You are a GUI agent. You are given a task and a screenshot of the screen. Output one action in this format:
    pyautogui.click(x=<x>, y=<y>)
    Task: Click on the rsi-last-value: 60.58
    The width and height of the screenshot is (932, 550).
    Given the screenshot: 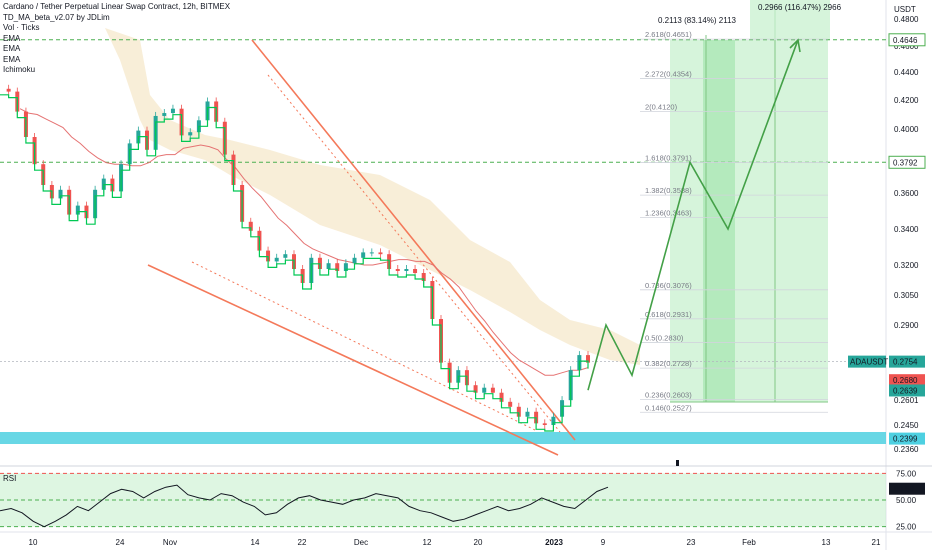 What is the action you would take?
    pyautogui.click(x=904, y=489)
    